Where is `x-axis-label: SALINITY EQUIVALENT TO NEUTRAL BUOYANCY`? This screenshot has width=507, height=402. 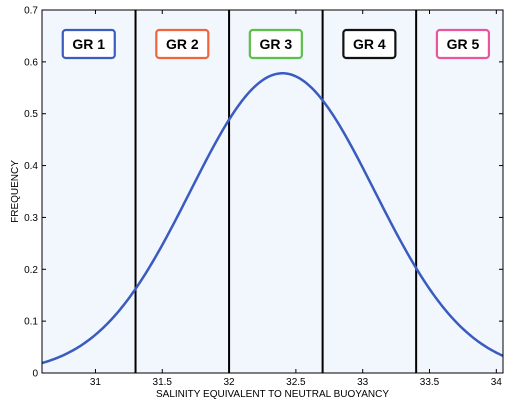 x-axis-label: SALINITY EQUIVALENT TO NEUTRAL BUOYANCY is located at coordinates (272, 394).